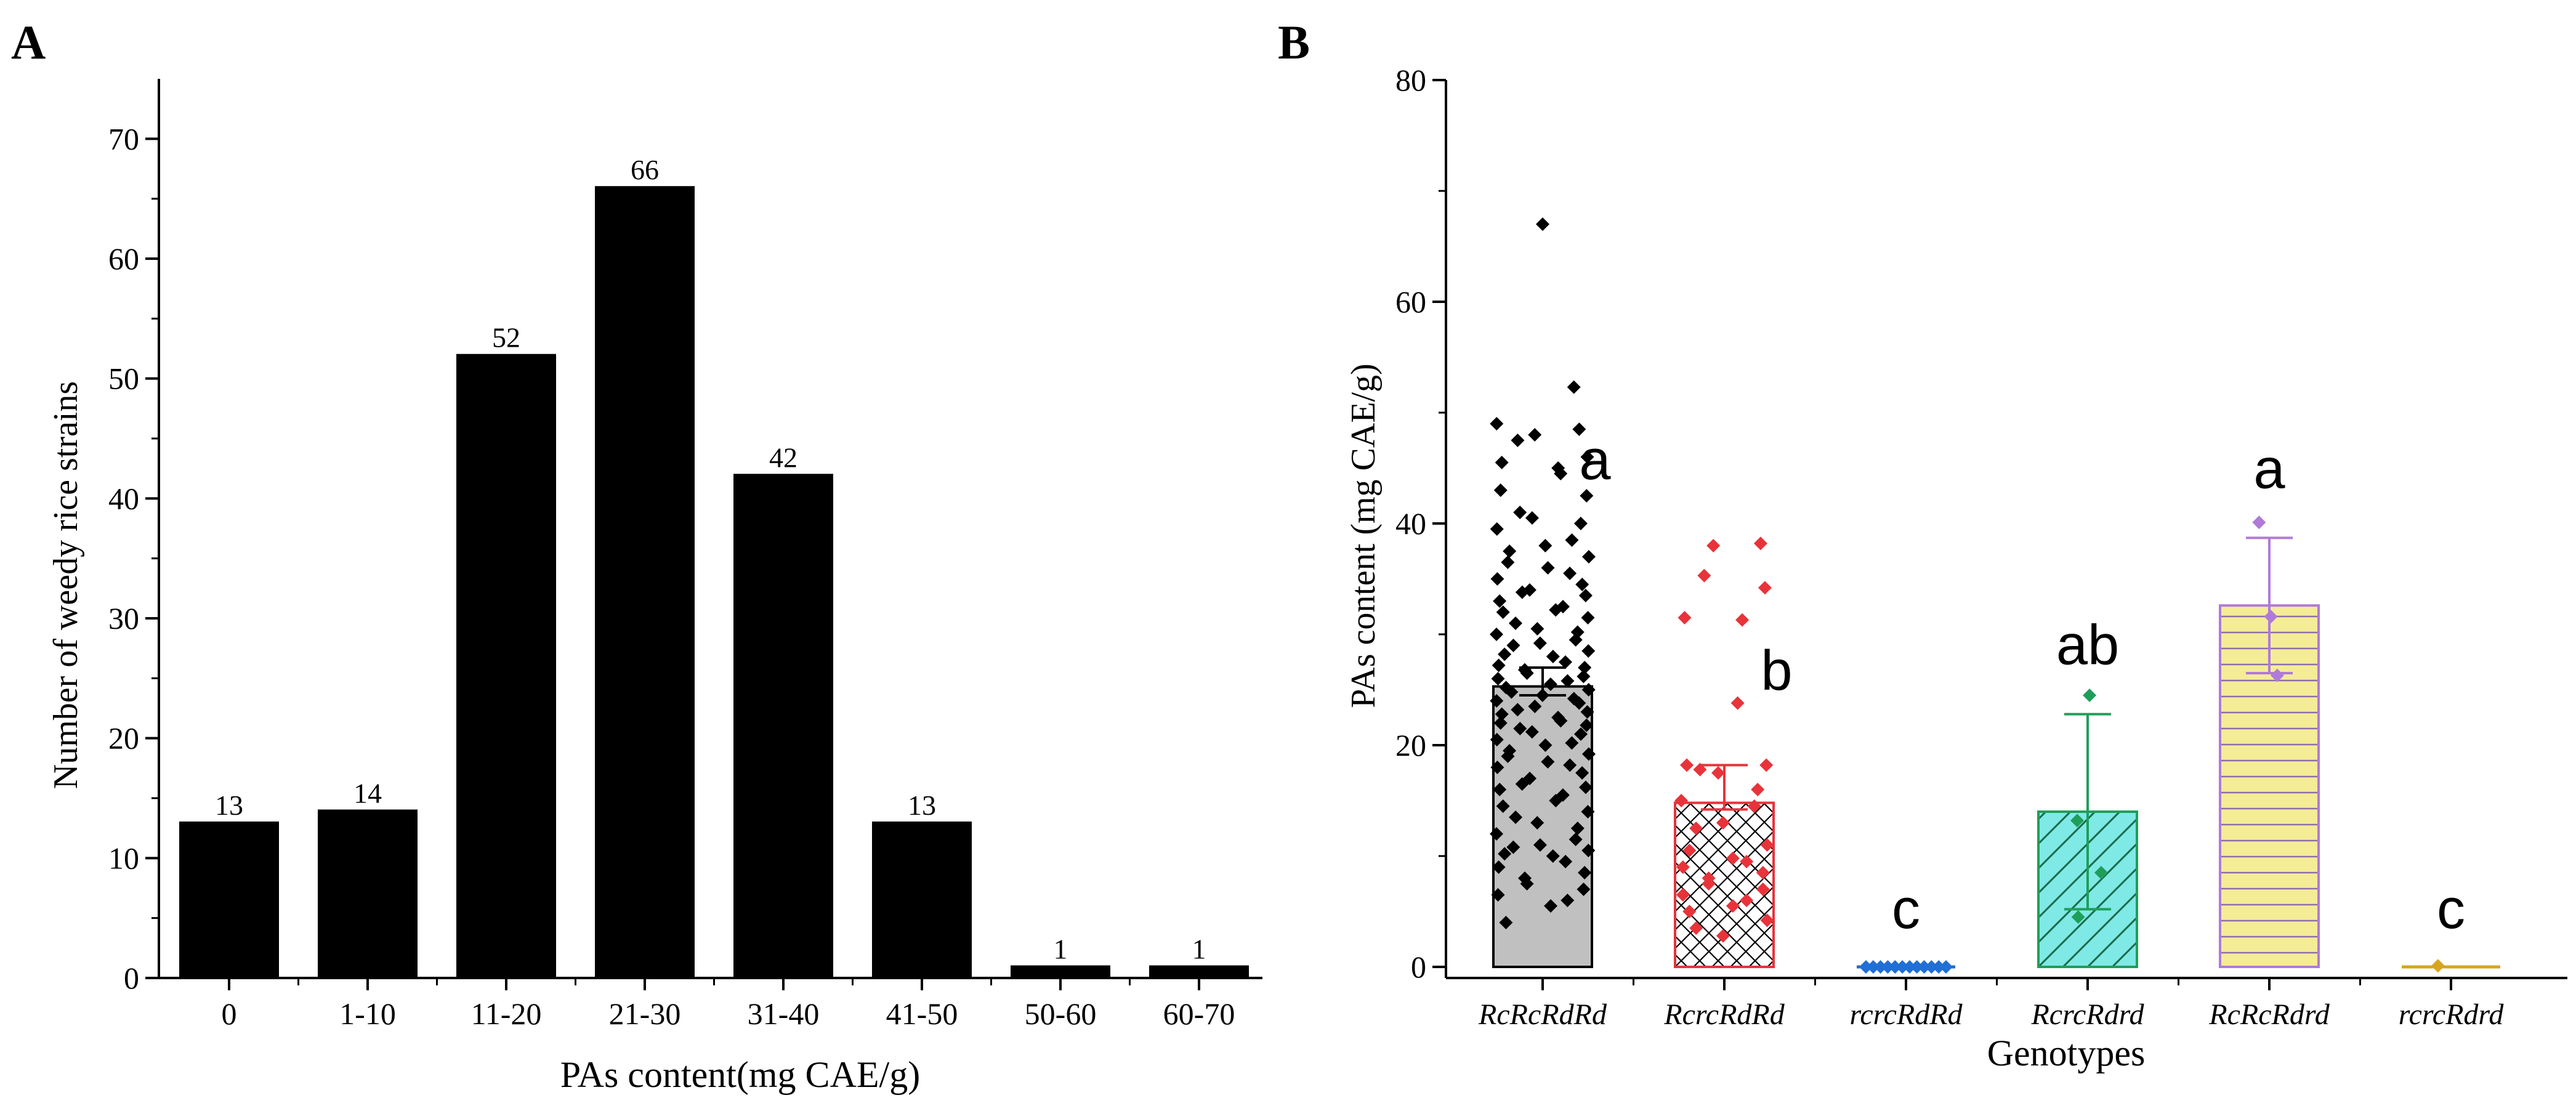 Image resolution: width=2576 pixels, height=1103 pixels. What do you see at coordinates (367, 793) in the screenshot?
I see `panel-a-bar-data-label: 14` at bounding box center [367, 793].